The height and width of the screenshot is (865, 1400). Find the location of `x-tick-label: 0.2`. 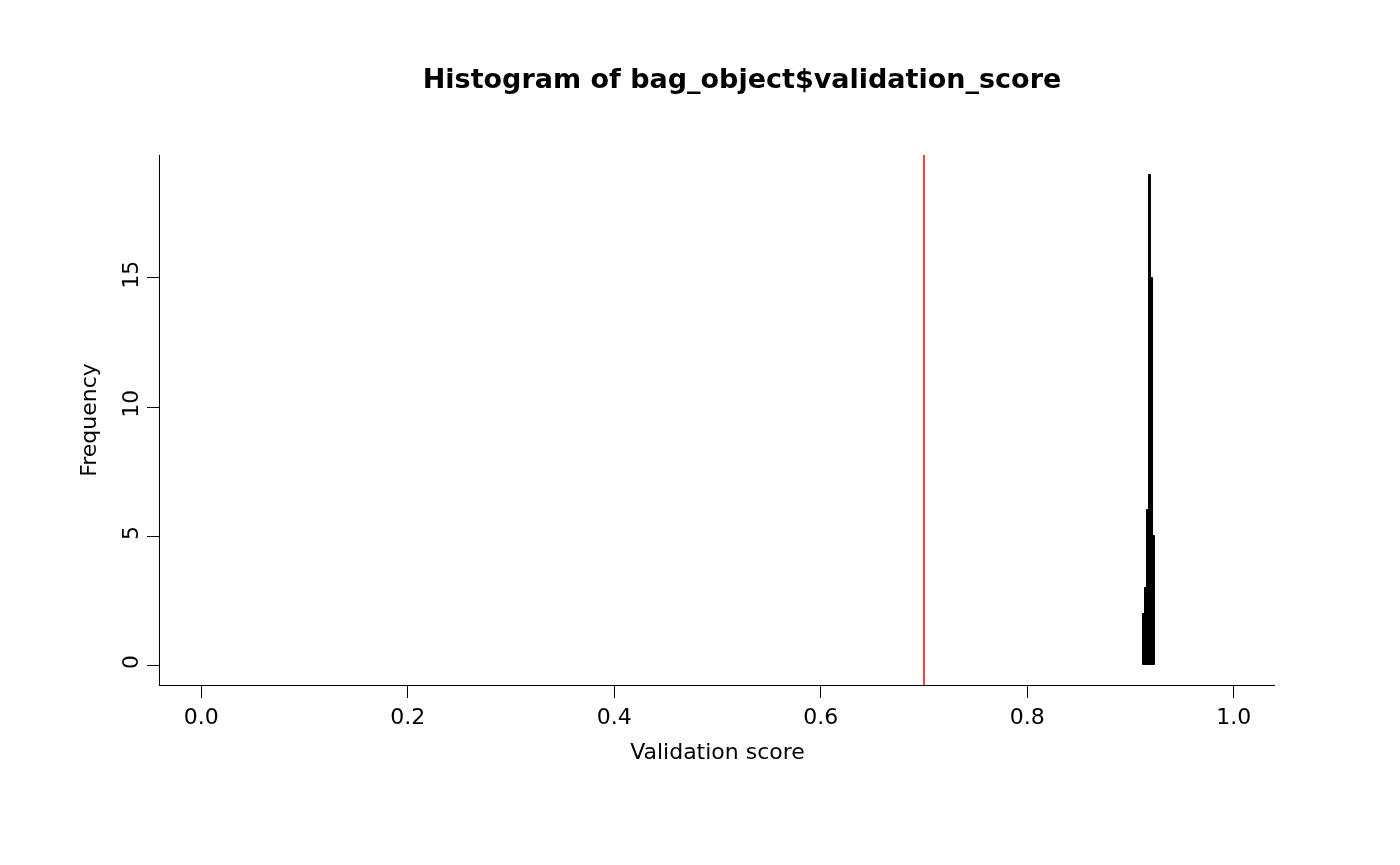

x-tick-label: 0.2 is located at coordinates (408, 717).